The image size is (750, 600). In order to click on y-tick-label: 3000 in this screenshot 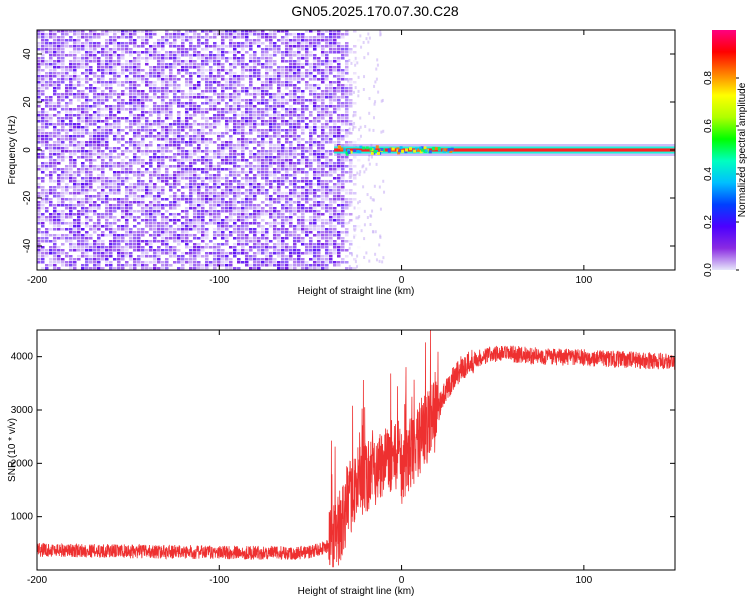, I will do `click(22, 410)`.